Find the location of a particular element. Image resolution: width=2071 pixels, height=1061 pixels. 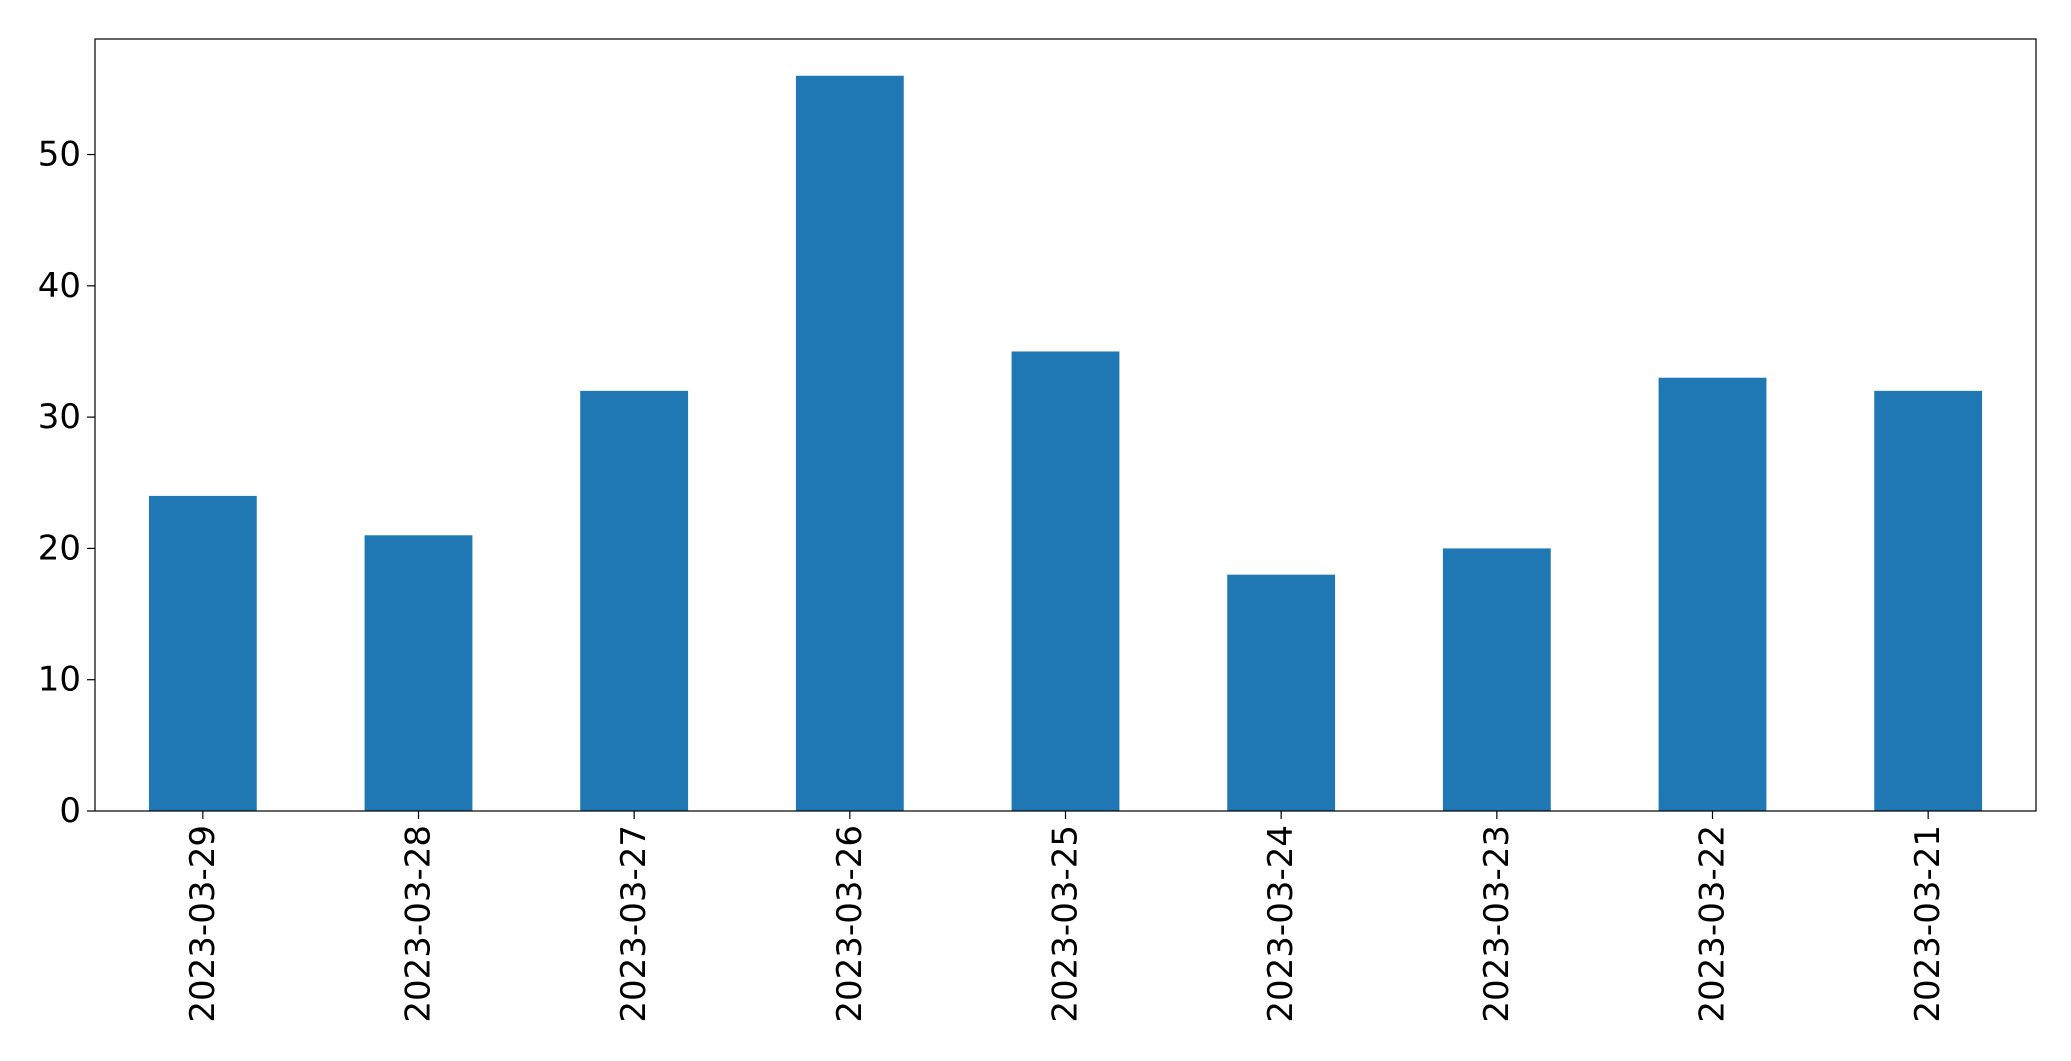

x-tick-label: 2023-03-21 is located at coordinates (1928, 924).